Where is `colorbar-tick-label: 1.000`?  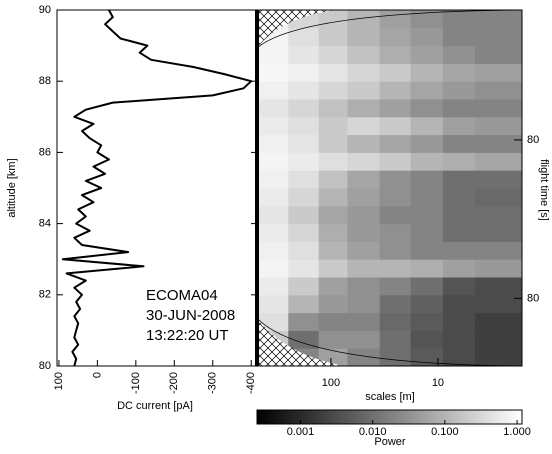 colorbar-tick-label: 1.000 is located at coordinates (517, 432).